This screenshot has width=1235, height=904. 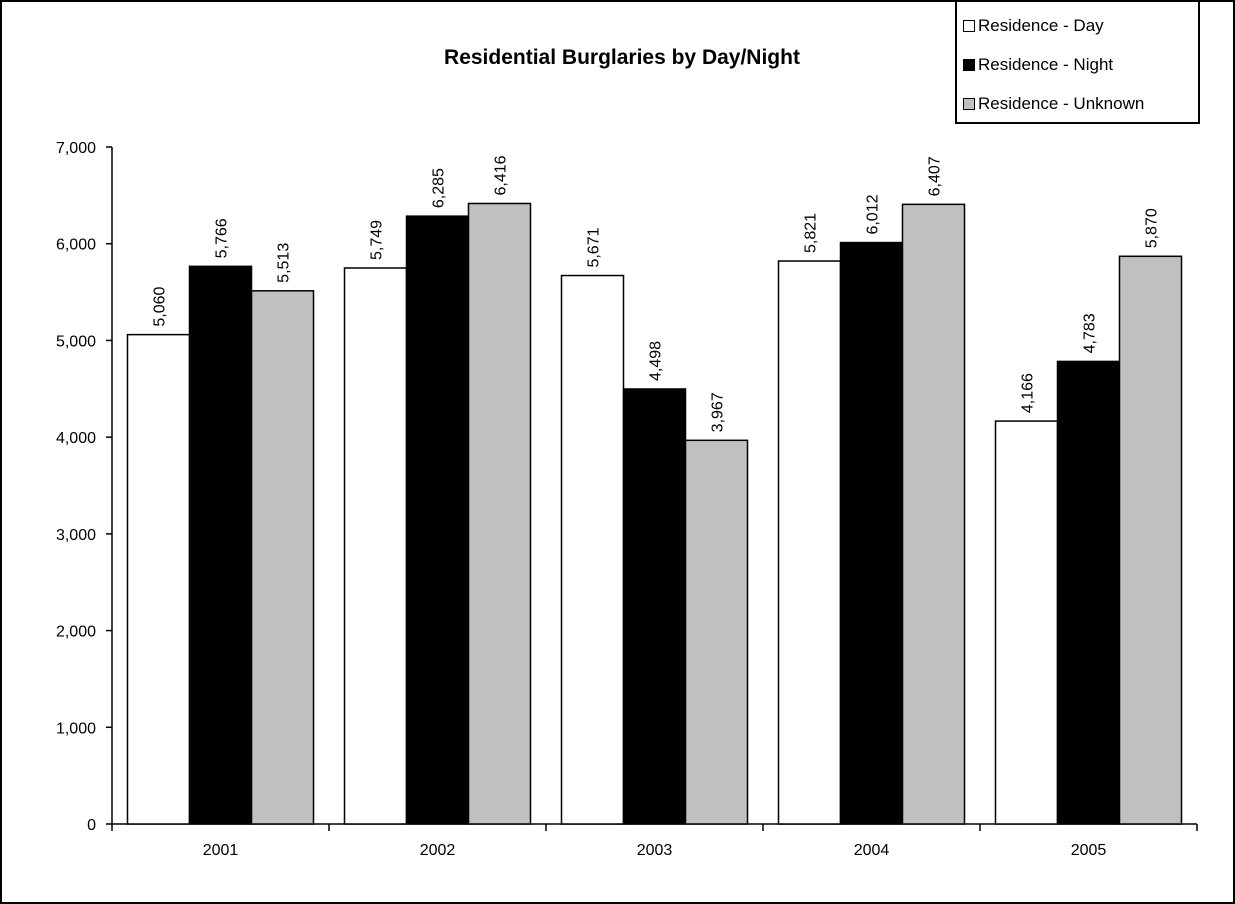 What do you see at coordinates (76, 148) in the screenshot?
I see `y-tick-label: 7,000` at bounding box center [76, 148].